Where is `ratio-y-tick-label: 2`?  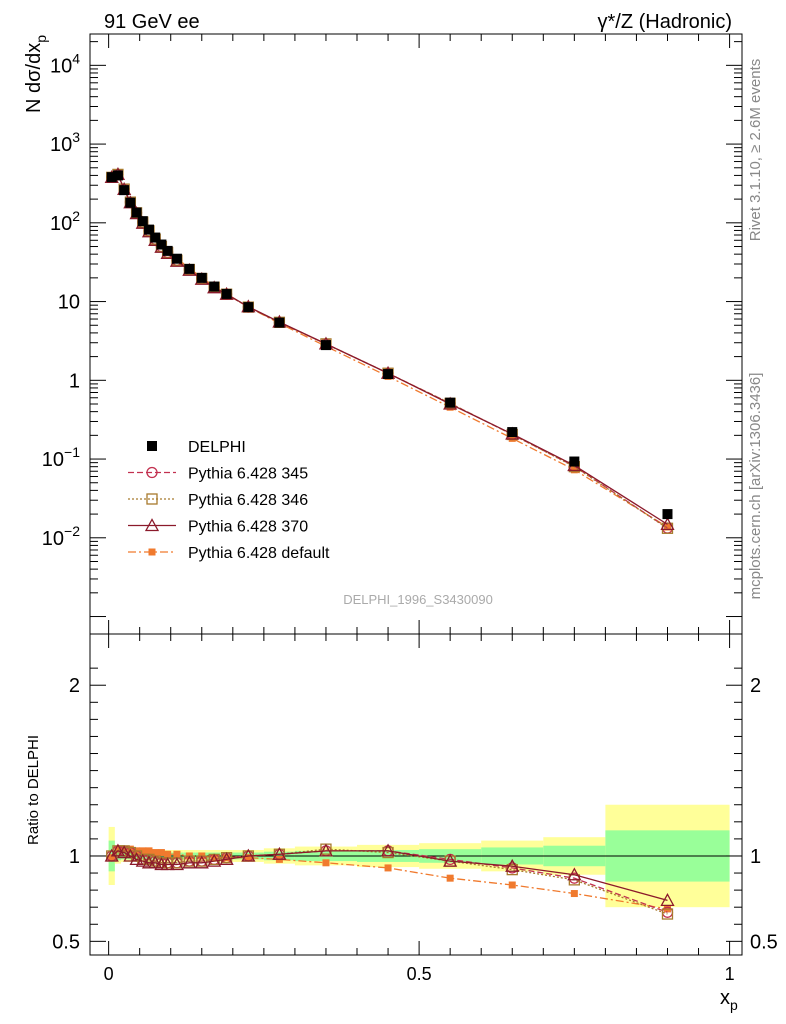 ratio-y-tick-label: 2 is located at coordinates (74, 686).